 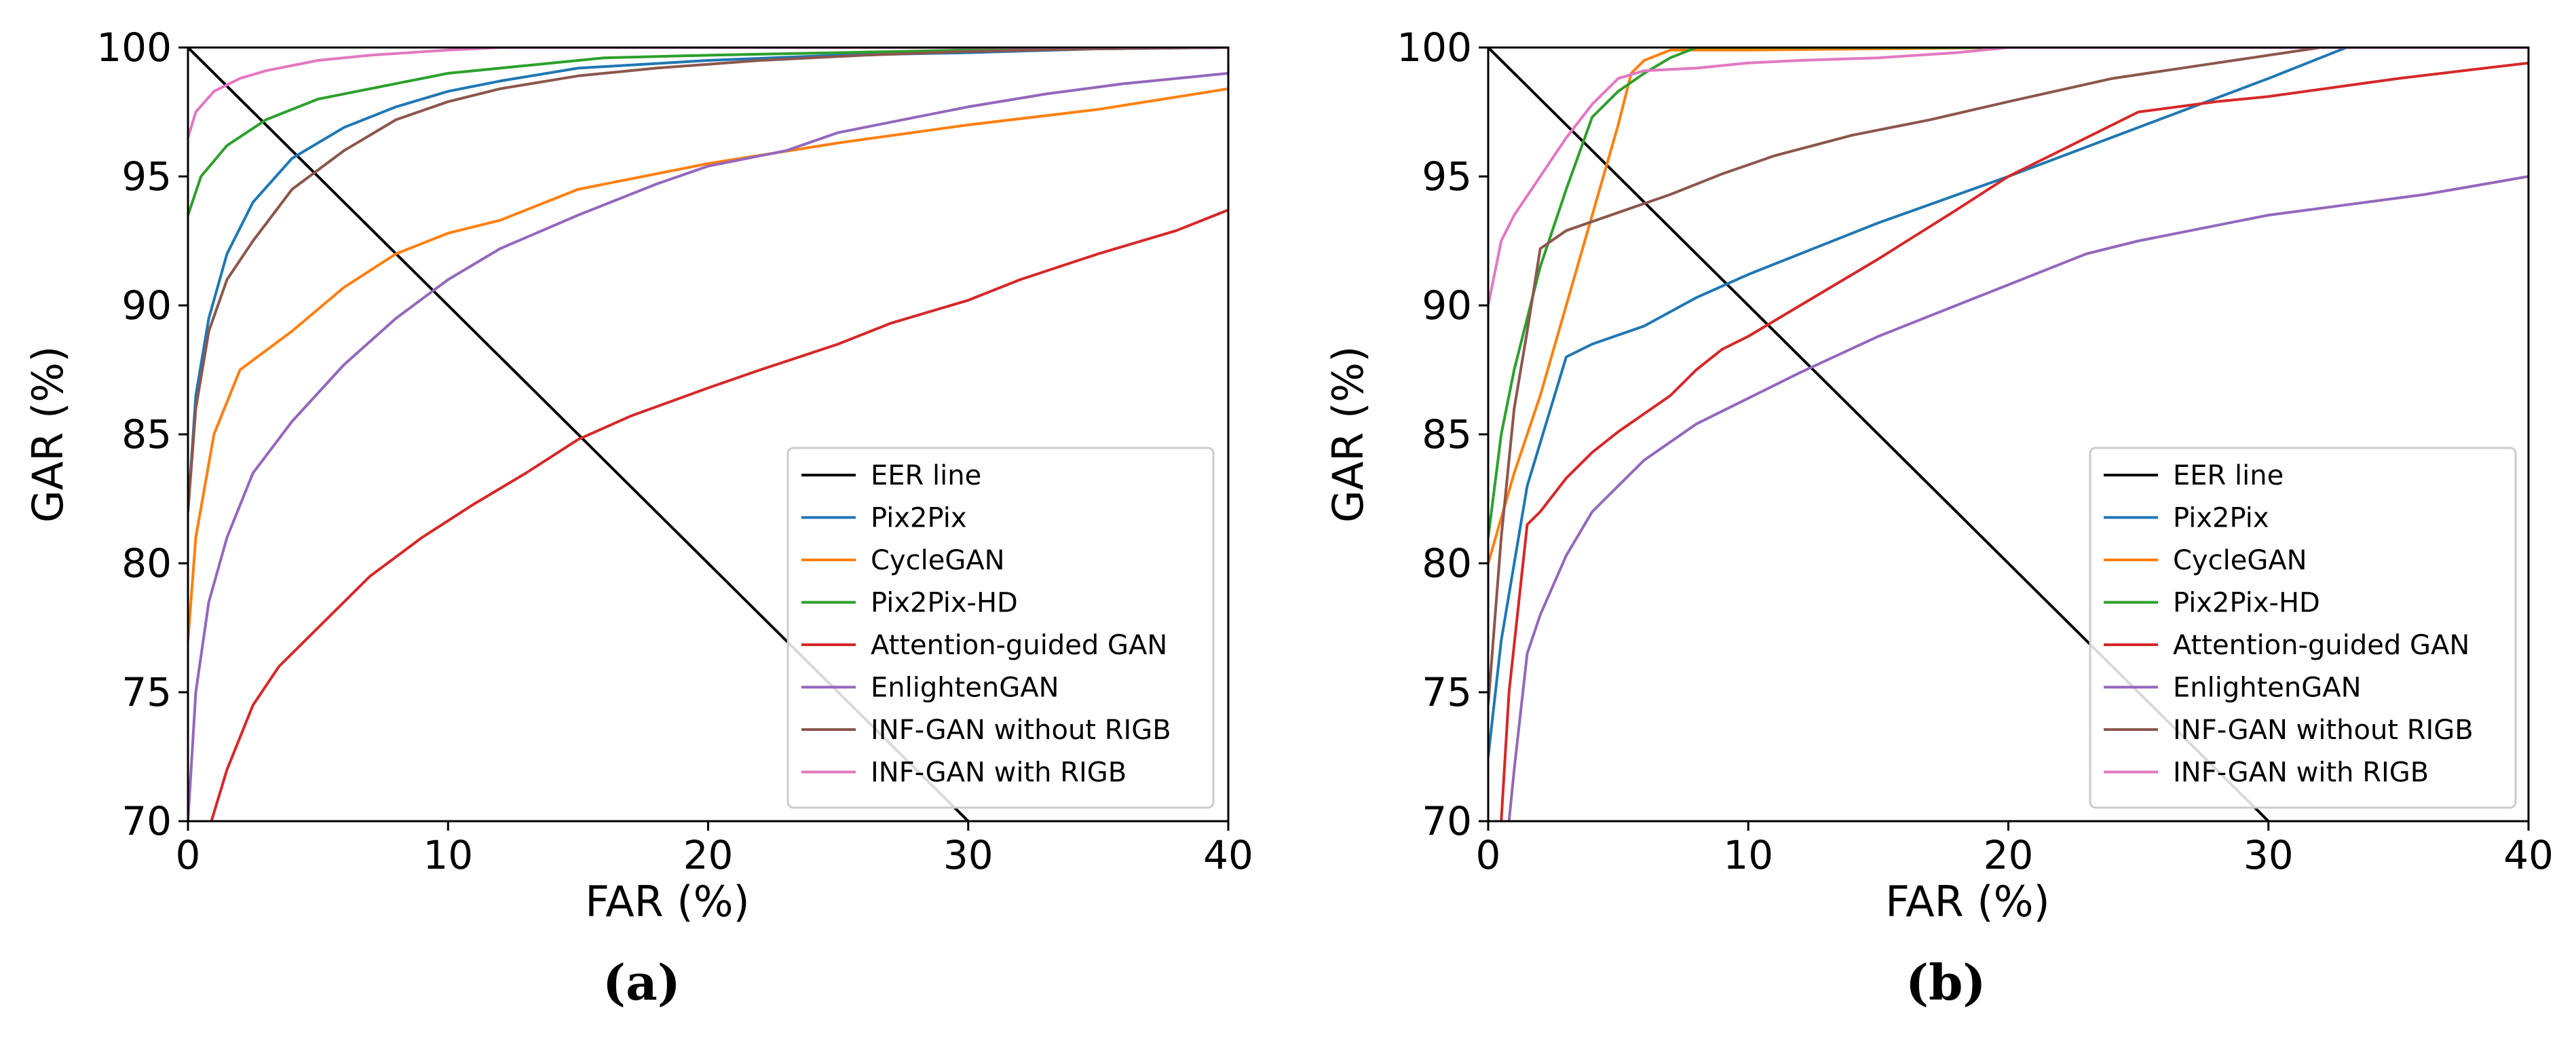 What do you see at coordinates (642, 982) in the screenshot?
I see `panel-a-caption: (a)` at bounding box center [642, 982].